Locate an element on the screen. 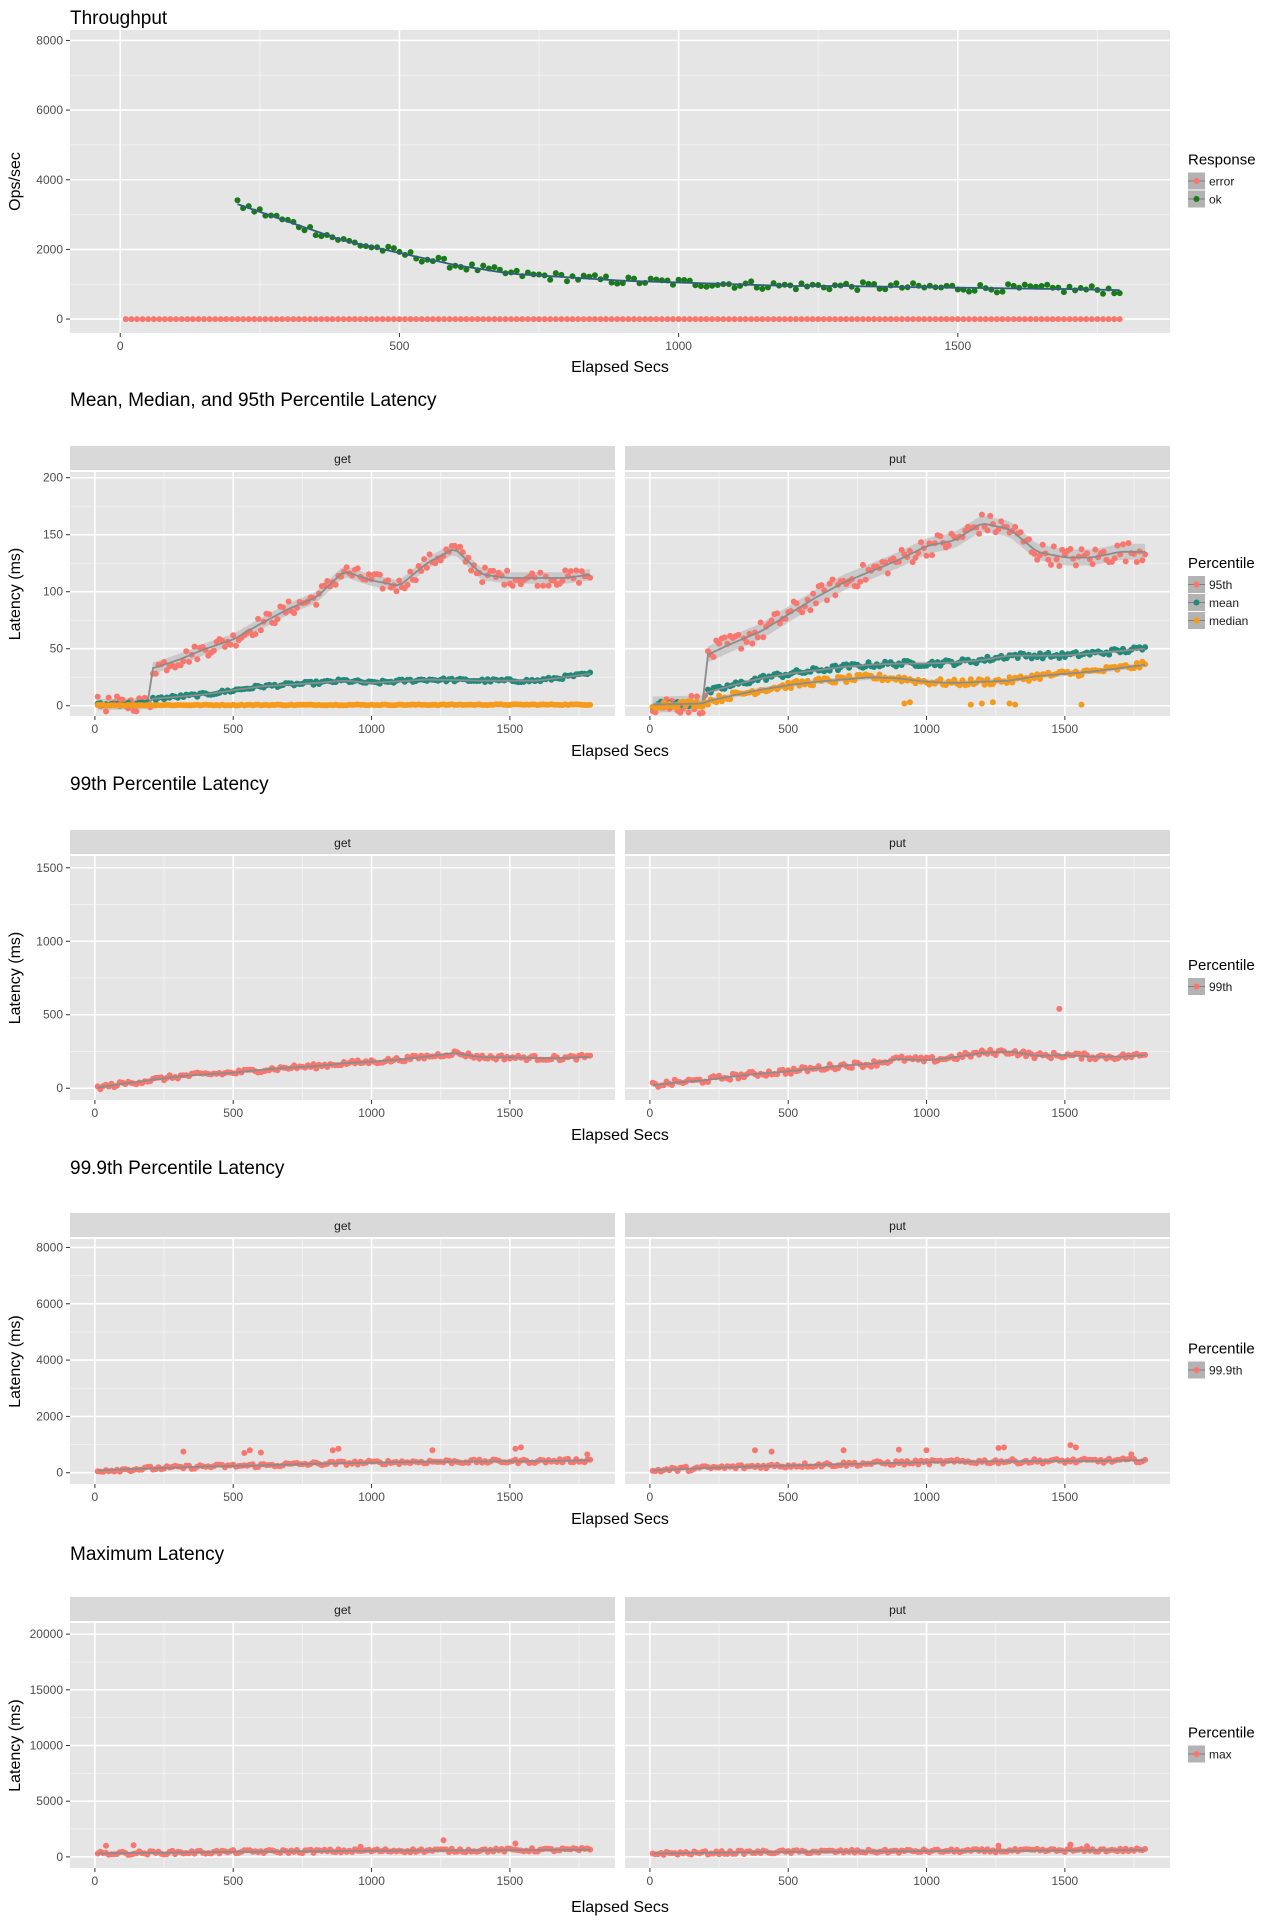 This screenshot has height=1920, width=1280. chart-title: Maximum Latency is located at coordinates (147, 1554).